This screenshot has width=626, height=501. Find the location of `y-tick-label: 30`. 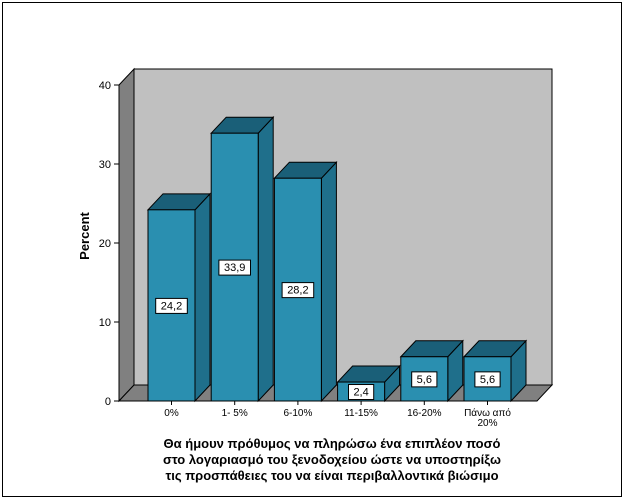

y-tick-label: 30 is located at coordinates (105, 165).